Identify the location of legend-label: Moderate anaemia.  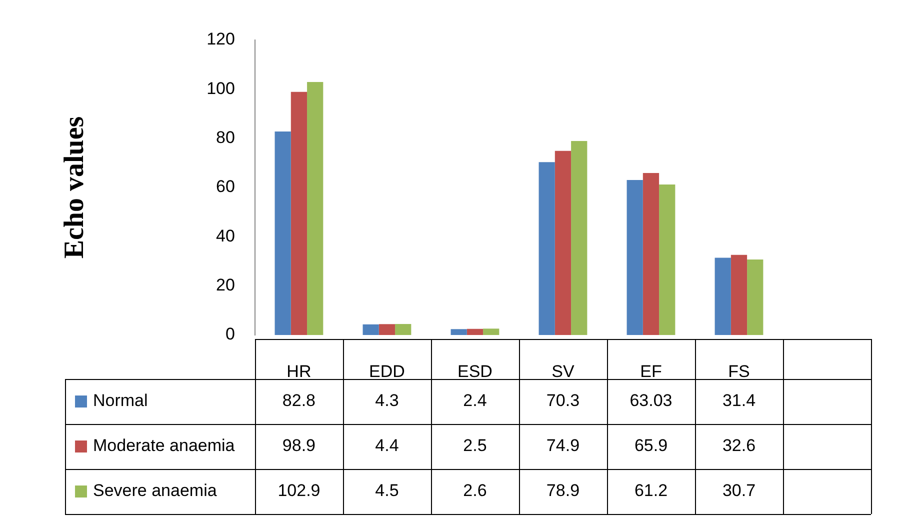
(164, 446).